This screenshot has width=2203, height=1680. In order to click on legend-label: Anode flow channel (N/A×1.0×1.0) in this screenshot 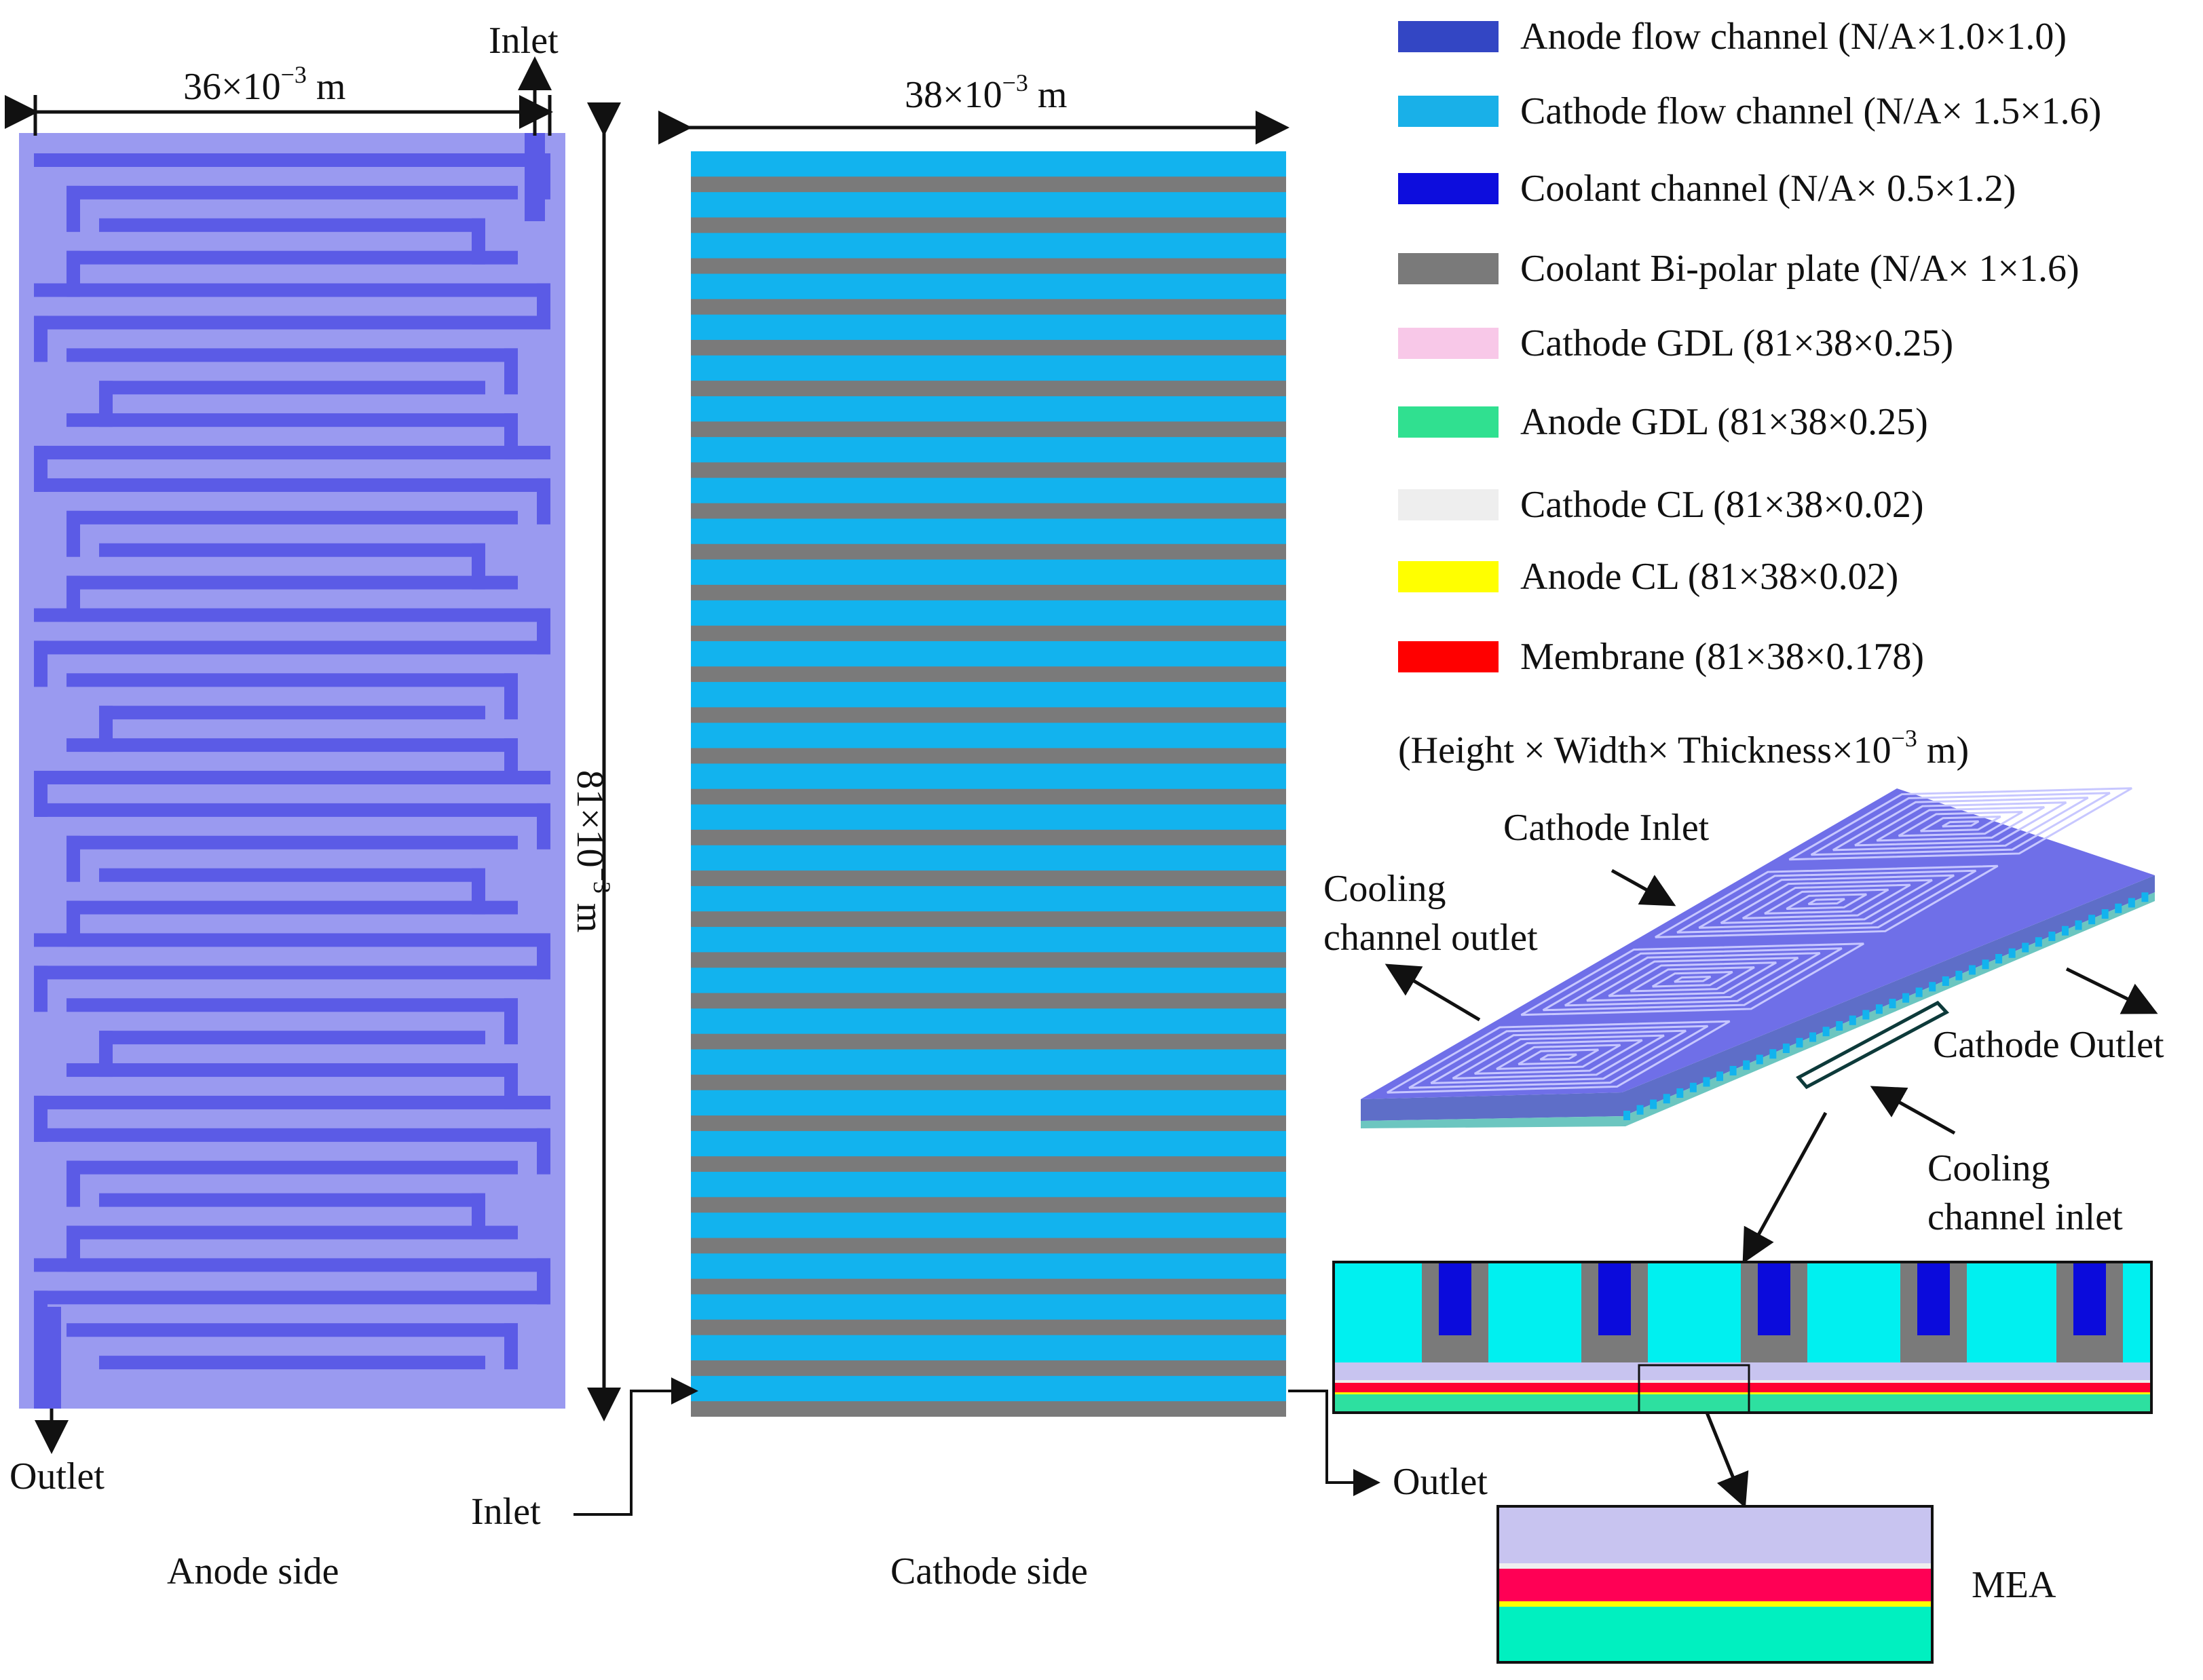, I will do `click(1793, 37)`.